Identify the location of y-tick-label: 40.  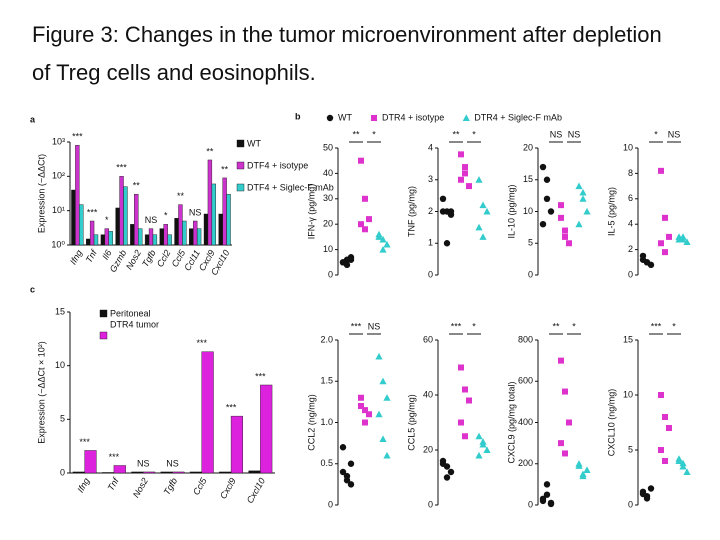
(328, 173).